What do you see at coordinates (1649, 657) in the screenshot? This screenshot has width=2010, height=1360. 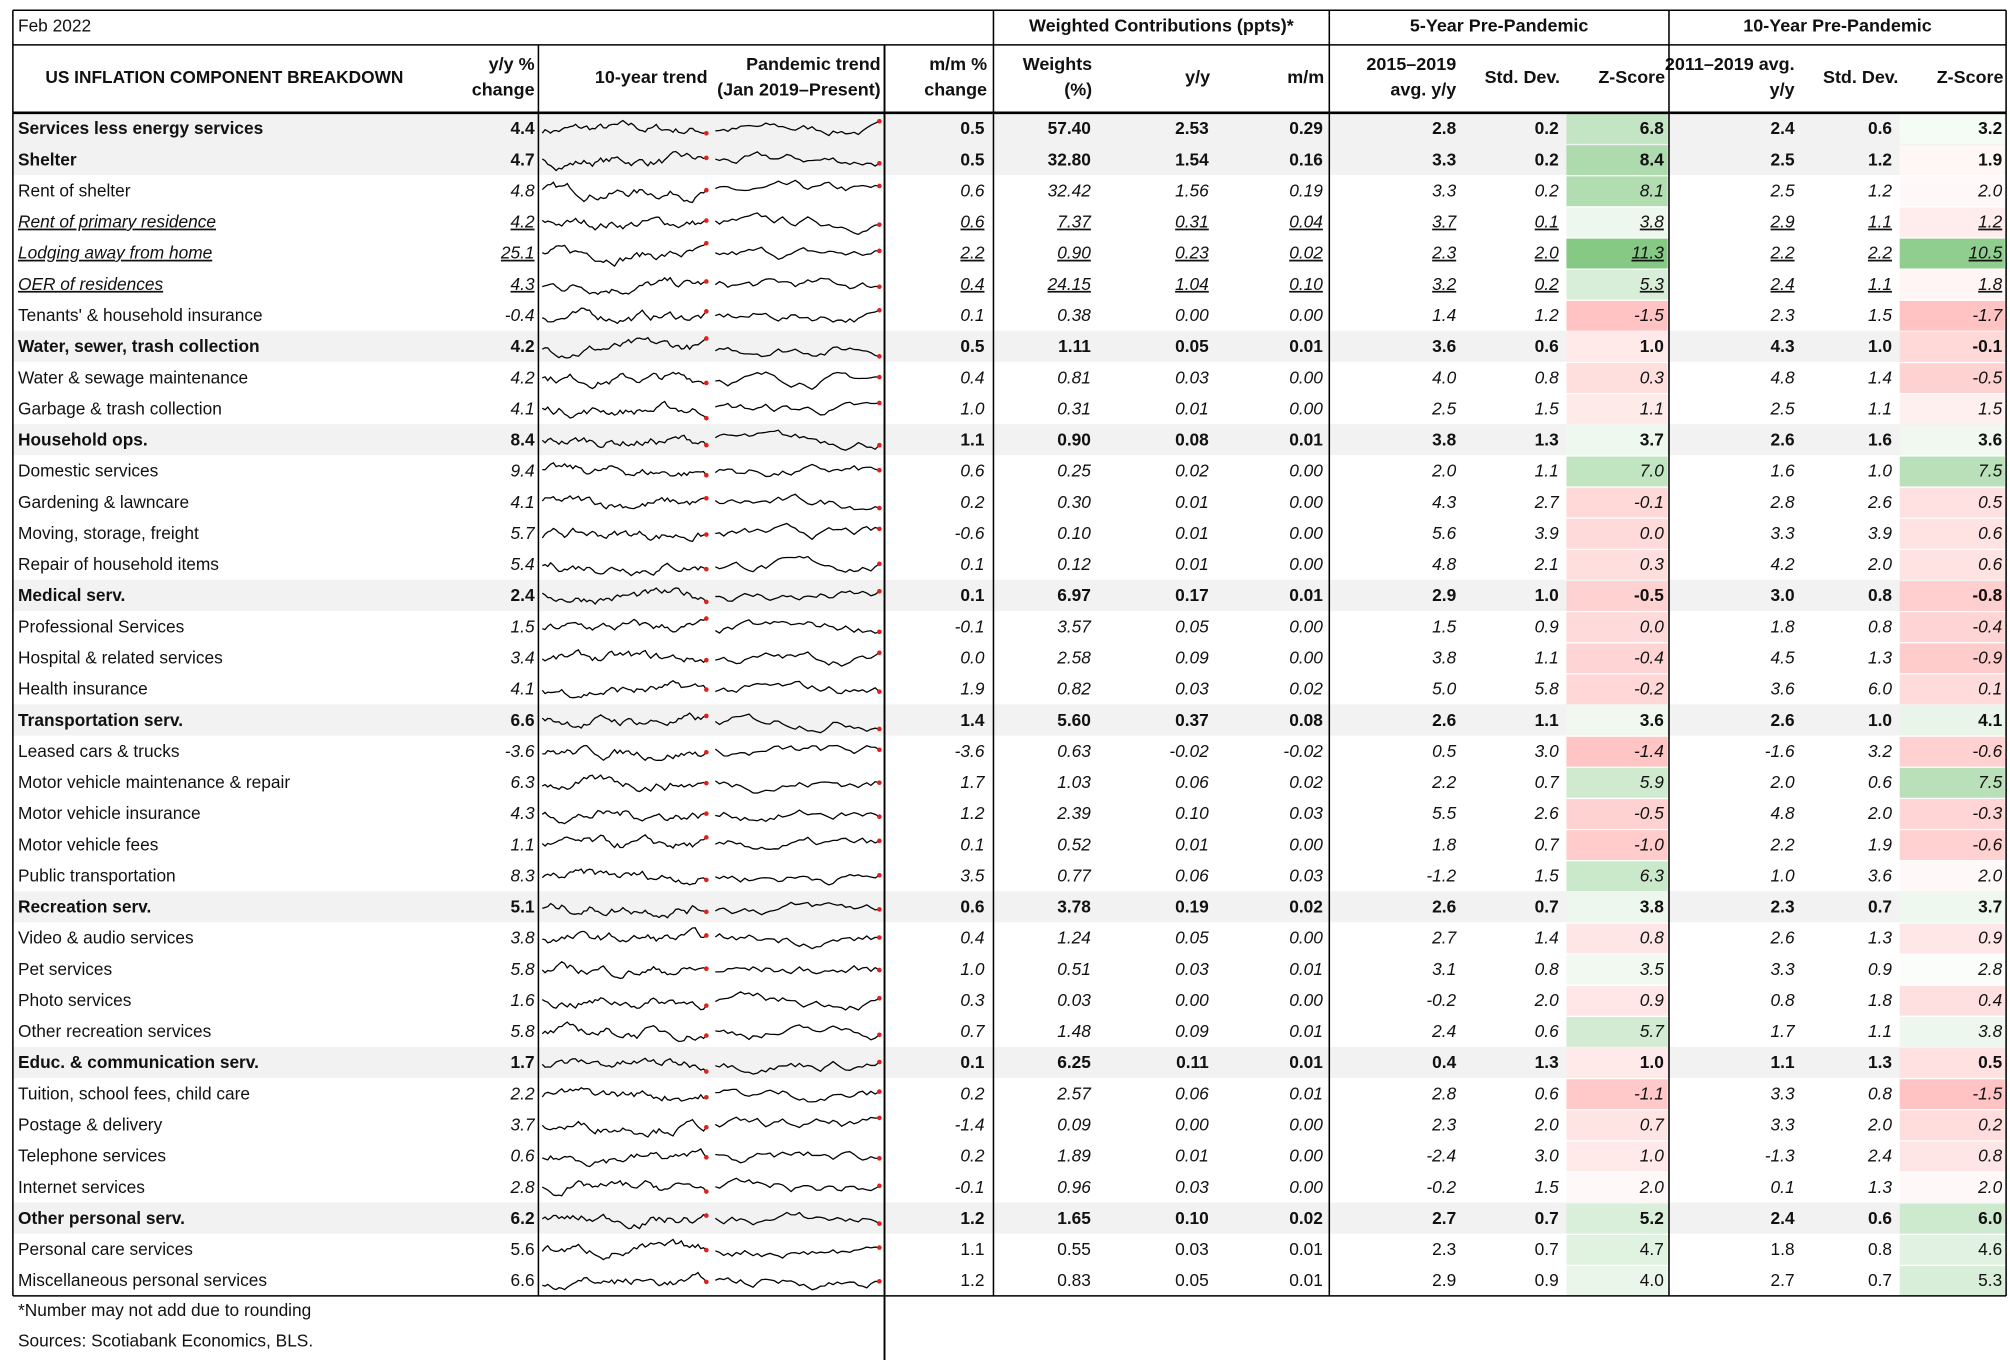 I see `cell-value: -0.4` at bounding box center [1649, 657].